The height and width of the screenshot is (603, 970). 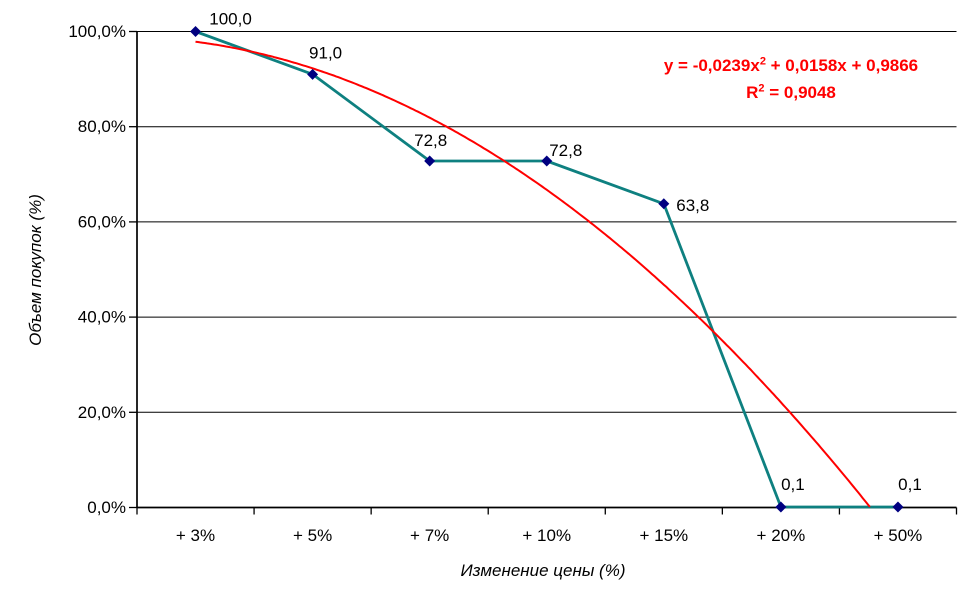 What do you see at coordinates (546, 535) in the screenshot?
I see `x-tick-label: + 10%` at bounding box center [546, 535].